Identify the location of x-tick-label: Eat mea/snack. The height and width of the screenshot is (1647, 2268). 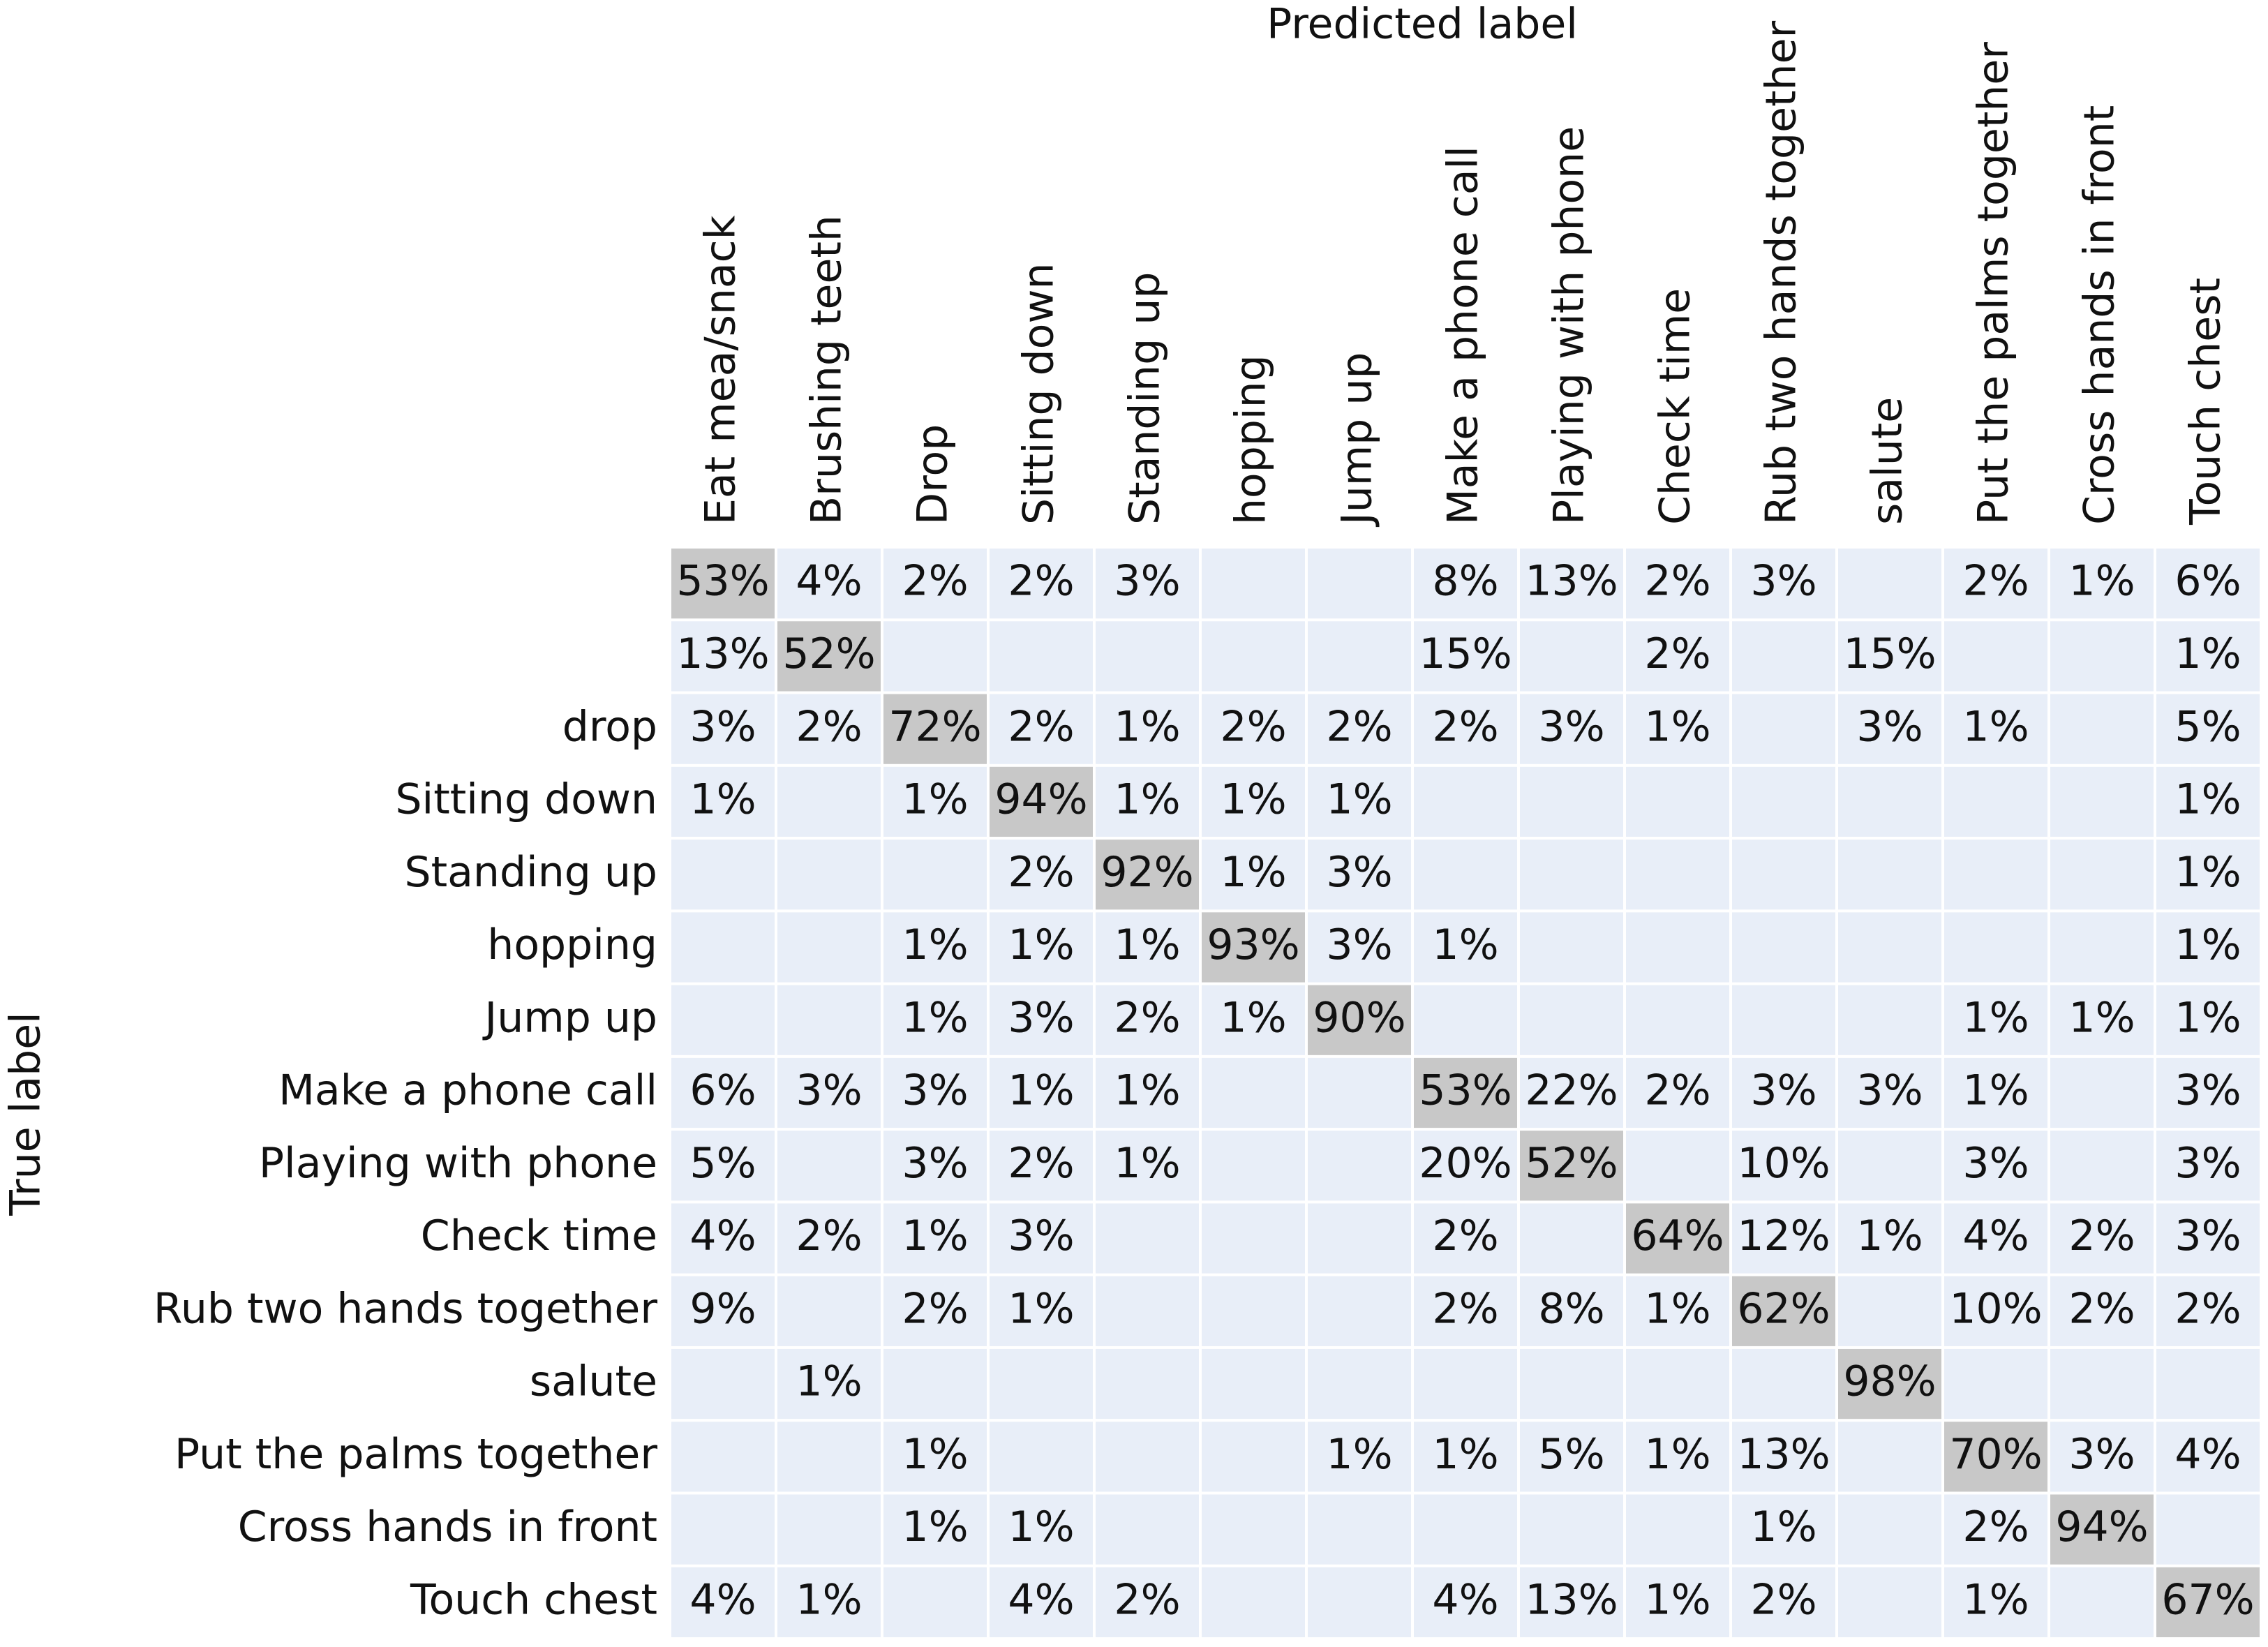
(721, 370).